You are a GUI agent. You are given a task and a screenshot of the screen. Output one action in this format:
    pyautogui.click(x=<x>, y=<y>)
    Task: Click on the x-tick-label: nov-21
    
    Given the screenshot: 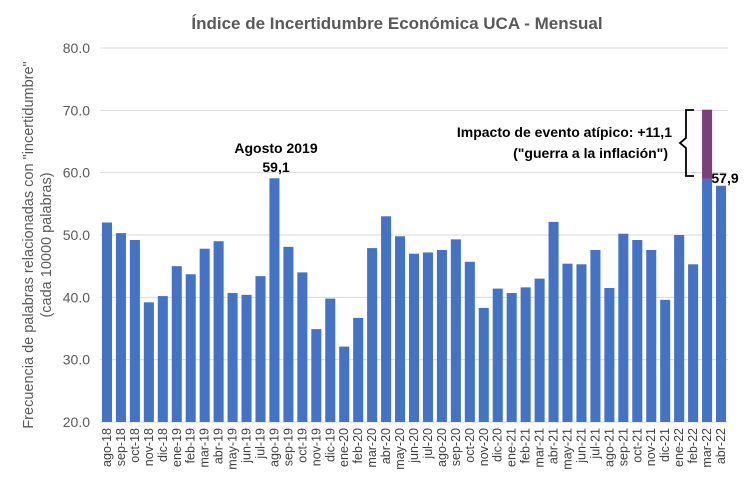 What is the action you would take?
    pyautogui.click(x=651, y=447)
    